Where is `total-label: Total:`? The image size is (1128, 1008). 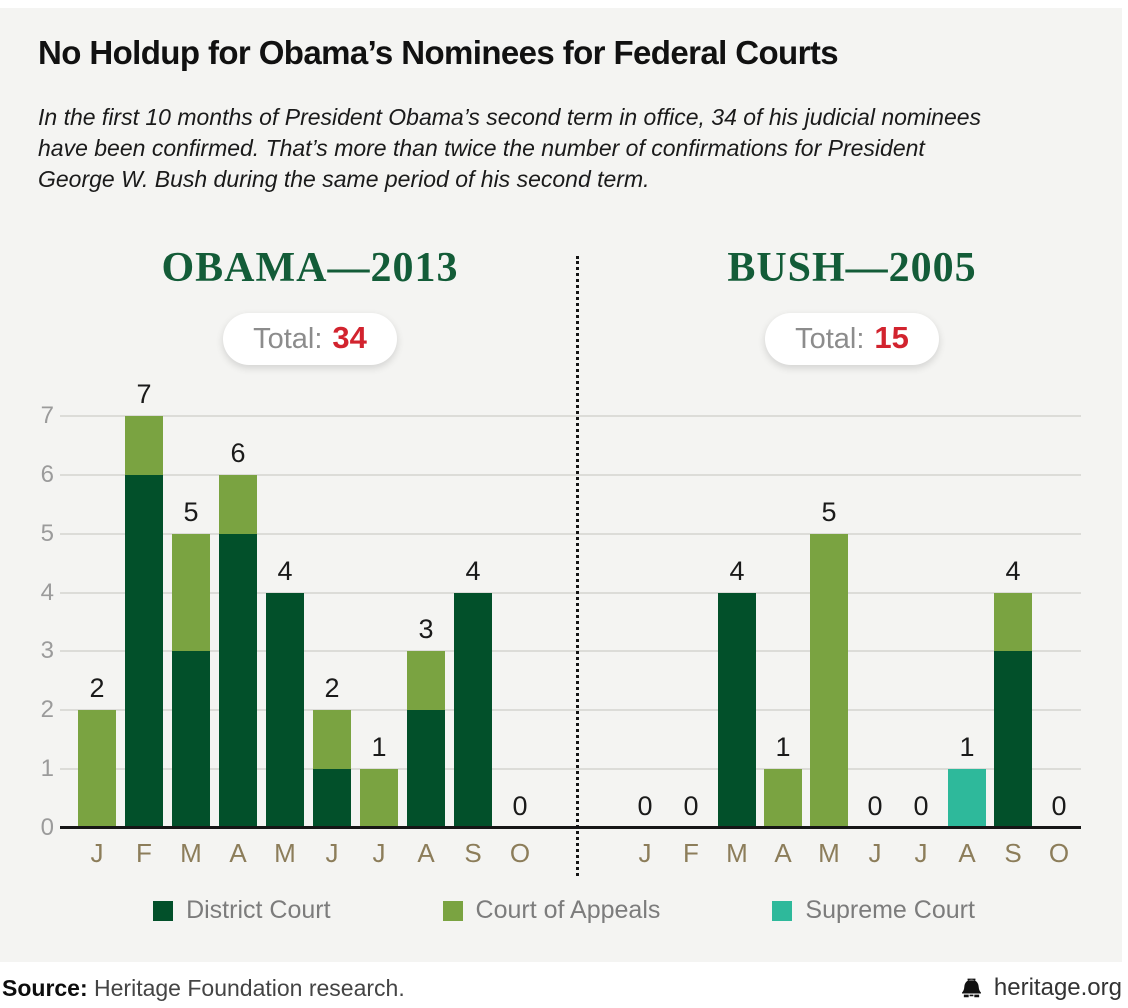
total-label: Total: is located at coordinates (288, 339).